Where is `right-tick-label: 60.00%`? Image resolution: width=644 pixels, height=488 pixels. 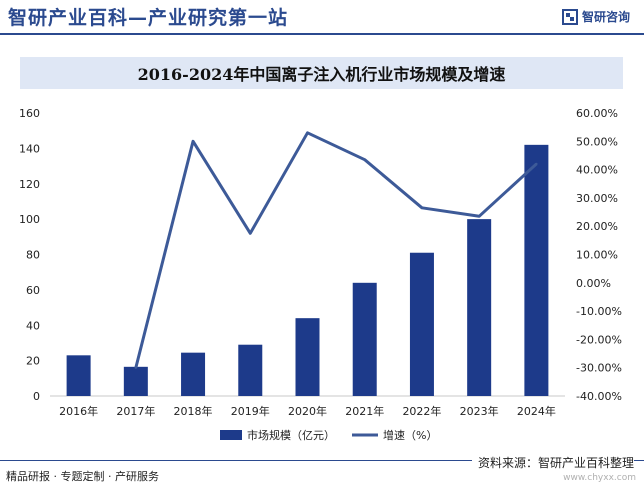 right-tick-label: 60.00% is located at coordinates (597, 113).